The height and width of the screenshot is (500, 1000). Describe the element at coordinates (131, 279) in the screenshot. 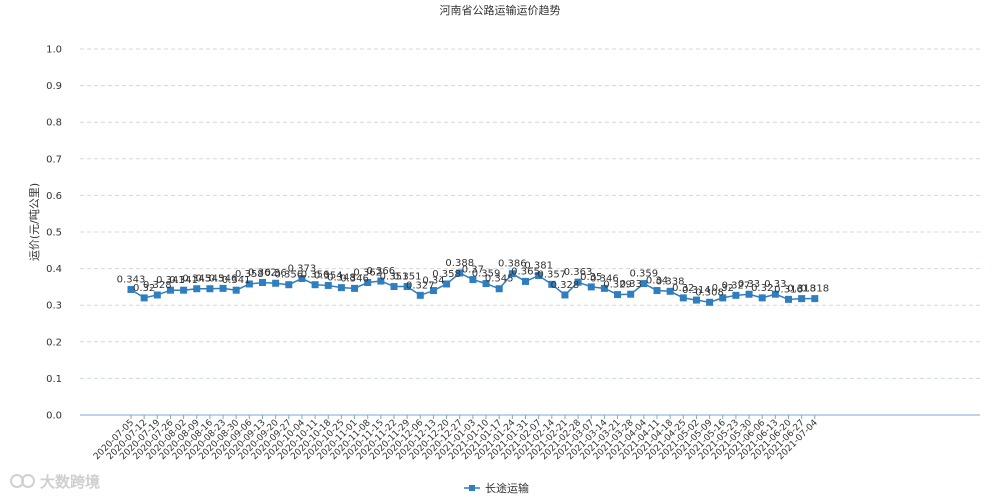

I see `data-label: 0.343` at that location.